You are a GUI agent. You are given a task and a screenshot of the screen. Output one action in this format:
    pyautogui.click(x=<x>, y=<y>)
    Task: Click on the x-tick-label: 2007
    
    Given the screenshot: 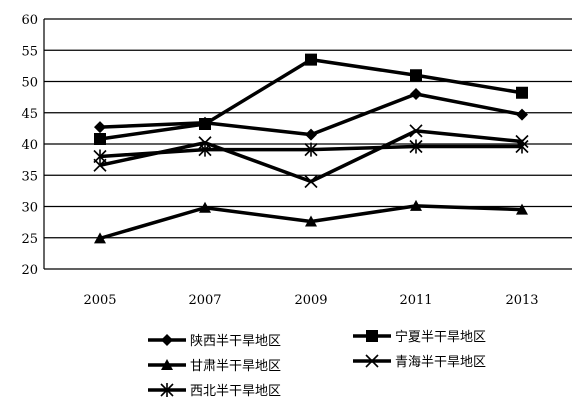 What is the action you would take?
    pyautogui.click(x=204, y=300)
    